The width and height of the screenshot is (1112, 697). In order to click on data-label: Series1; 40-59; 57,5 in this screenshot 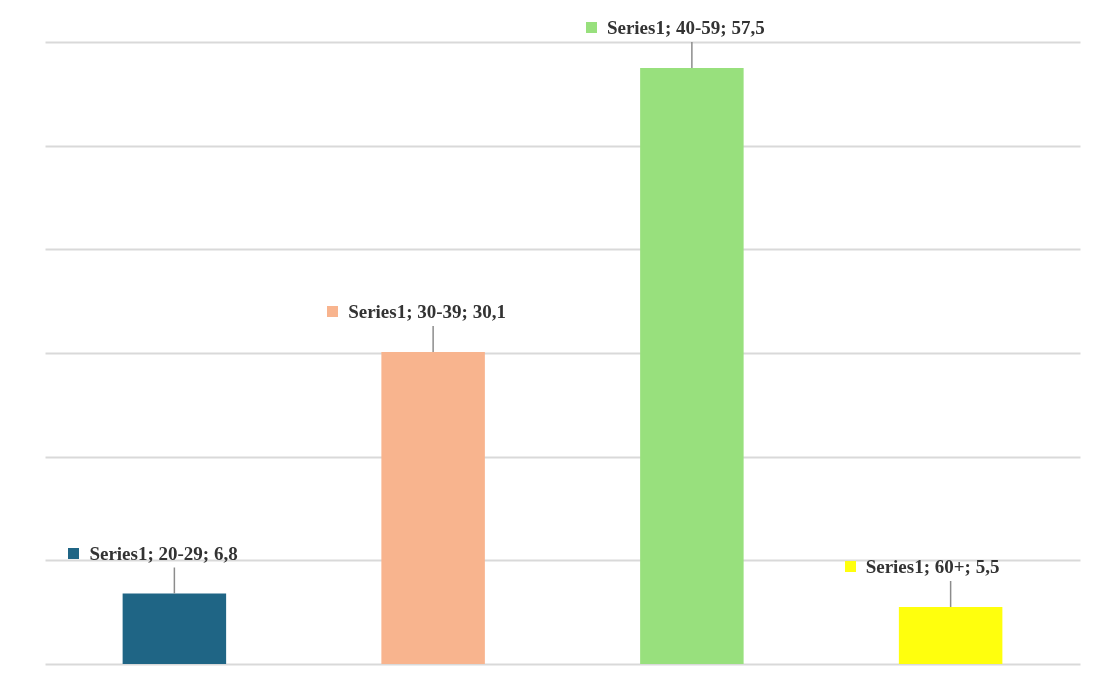, I will do `click(685, 27)`.